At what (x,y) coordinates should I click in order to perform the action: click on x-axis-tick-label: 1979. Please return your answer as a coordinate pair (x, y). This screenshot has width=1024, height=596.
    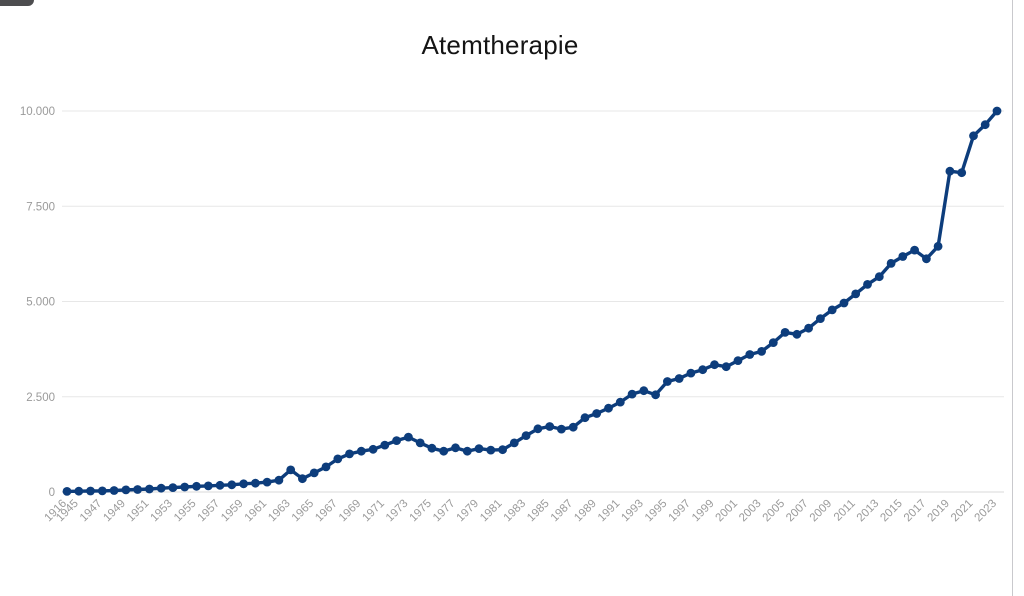
    Looking at the image, I should click on (468, 511).